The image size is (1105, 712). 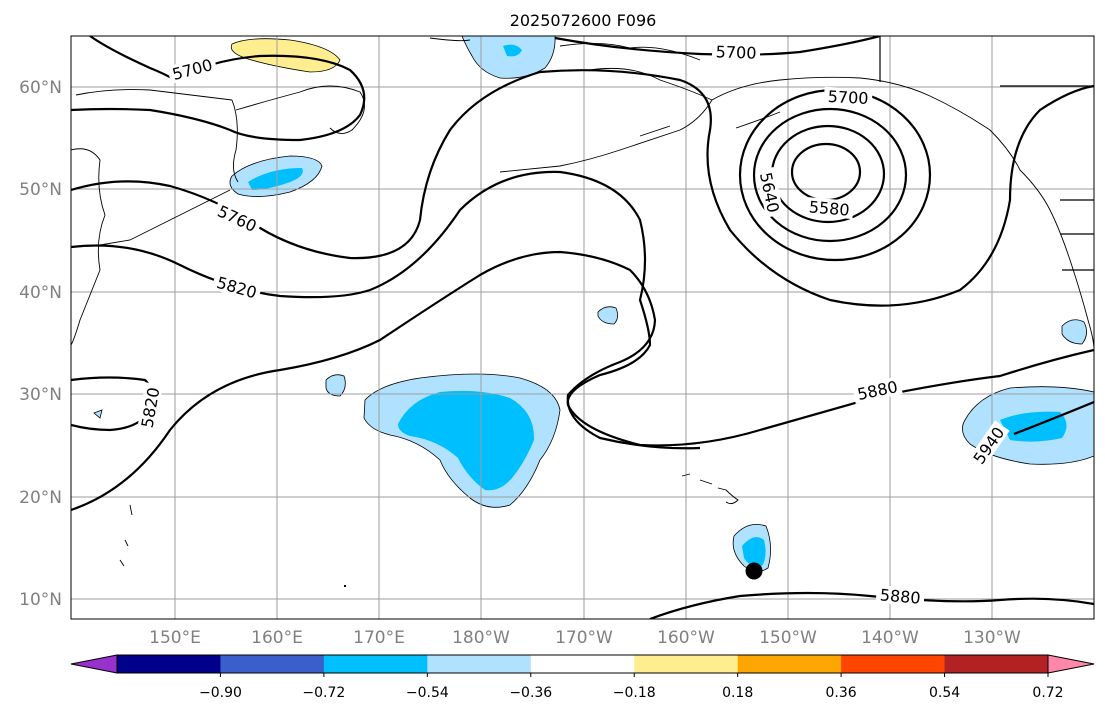 What do you see at coordinates (427, 693) in the screenshot?
I see `colorbar-tick-label: −0.54` at bounding box center [427, 693].